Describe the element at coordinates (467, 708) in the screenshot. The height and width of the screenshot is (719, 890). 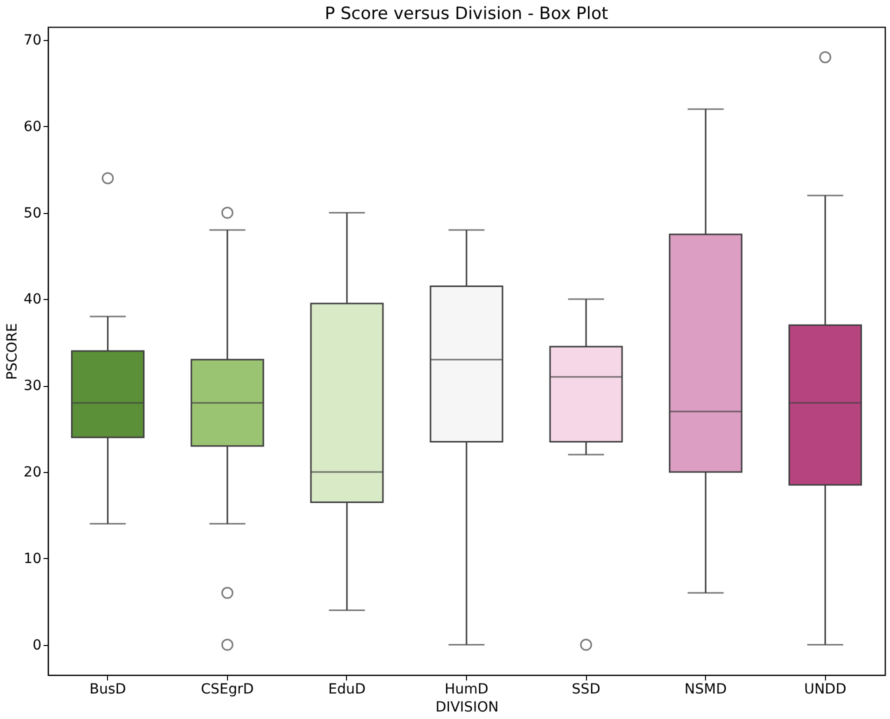
I see `x-axis-title: DIVISION` at that location.